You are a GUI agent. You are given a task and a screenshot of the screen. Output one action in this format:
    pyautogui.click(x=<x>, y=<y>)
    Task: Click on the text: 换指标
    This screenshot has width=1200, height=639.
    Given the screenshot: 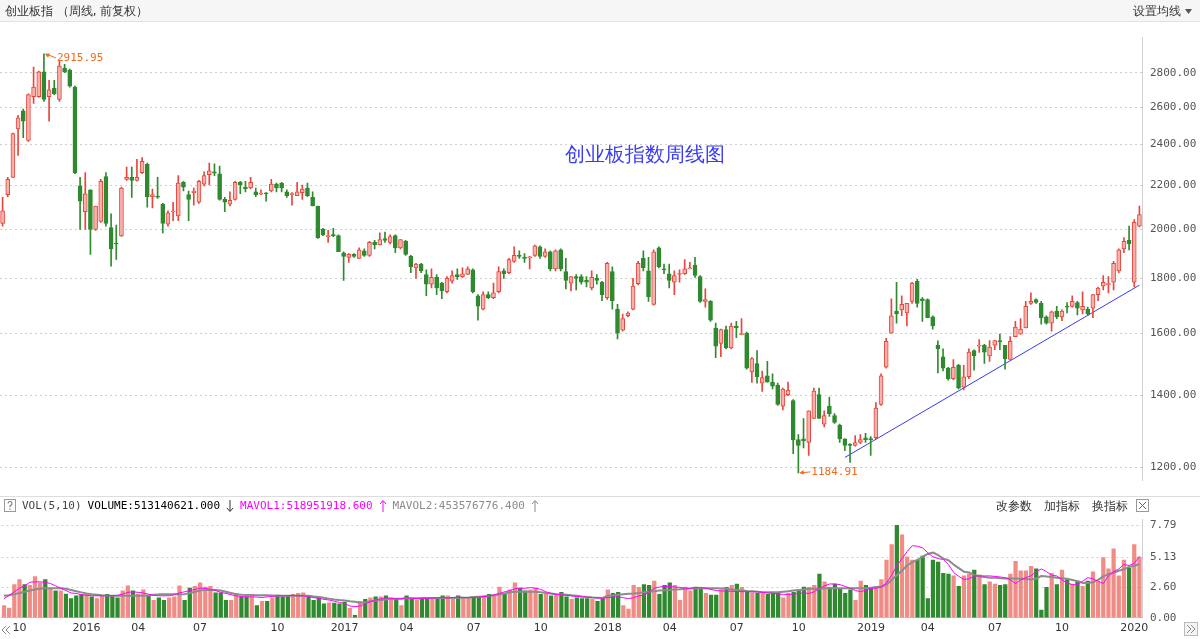 What is the action you would take?
    pyautogui.click(x=1110, y=506)
    